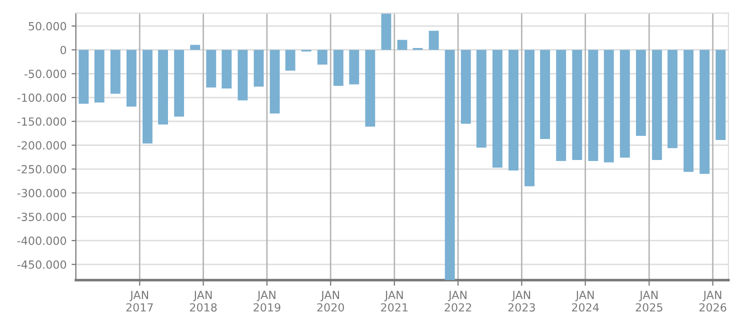 This screenshot has width=751, height=313. I want to click on x-tick-label: JAN 2021, so click(394, 301).